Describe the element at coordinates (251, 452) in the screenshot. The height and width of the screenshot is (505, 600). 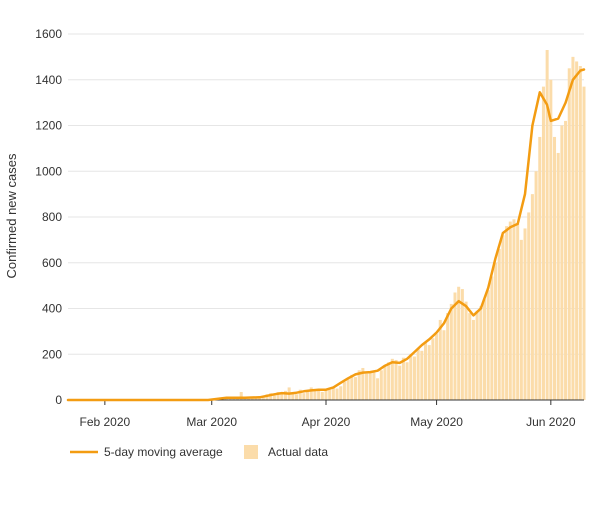
I see `legend-bar-swatch` at that location.